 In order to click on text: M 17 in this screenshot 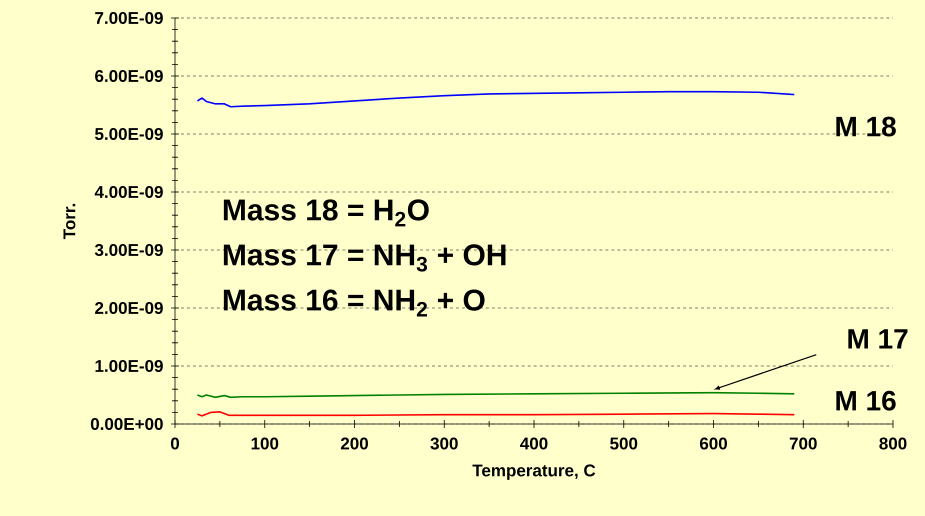, I will do `click(878, 338)`.